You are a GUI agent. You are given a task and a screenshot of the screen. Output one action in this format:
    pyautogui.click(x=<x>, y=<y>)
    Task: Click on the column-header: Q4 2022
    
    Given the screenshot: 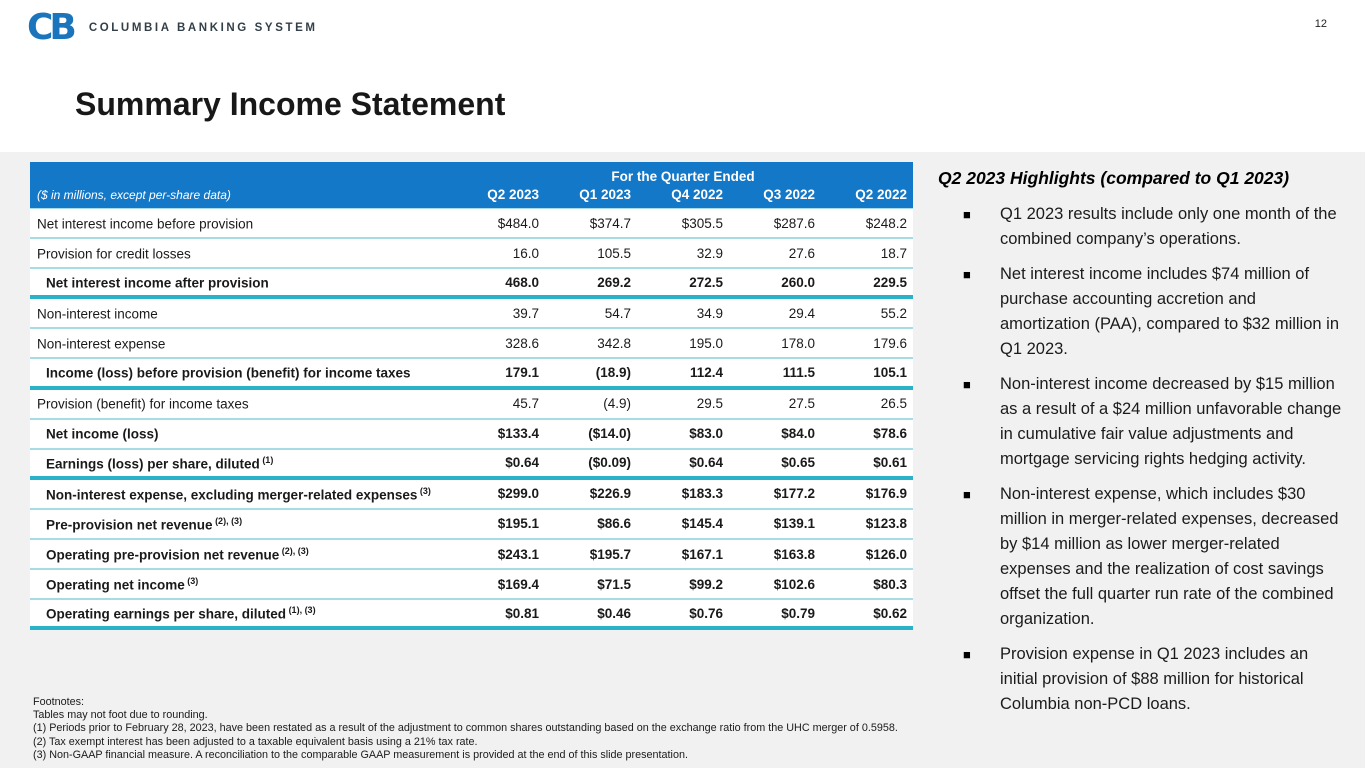 What is the action you would take?
    pyautogui.click(x=697, y=194)
    